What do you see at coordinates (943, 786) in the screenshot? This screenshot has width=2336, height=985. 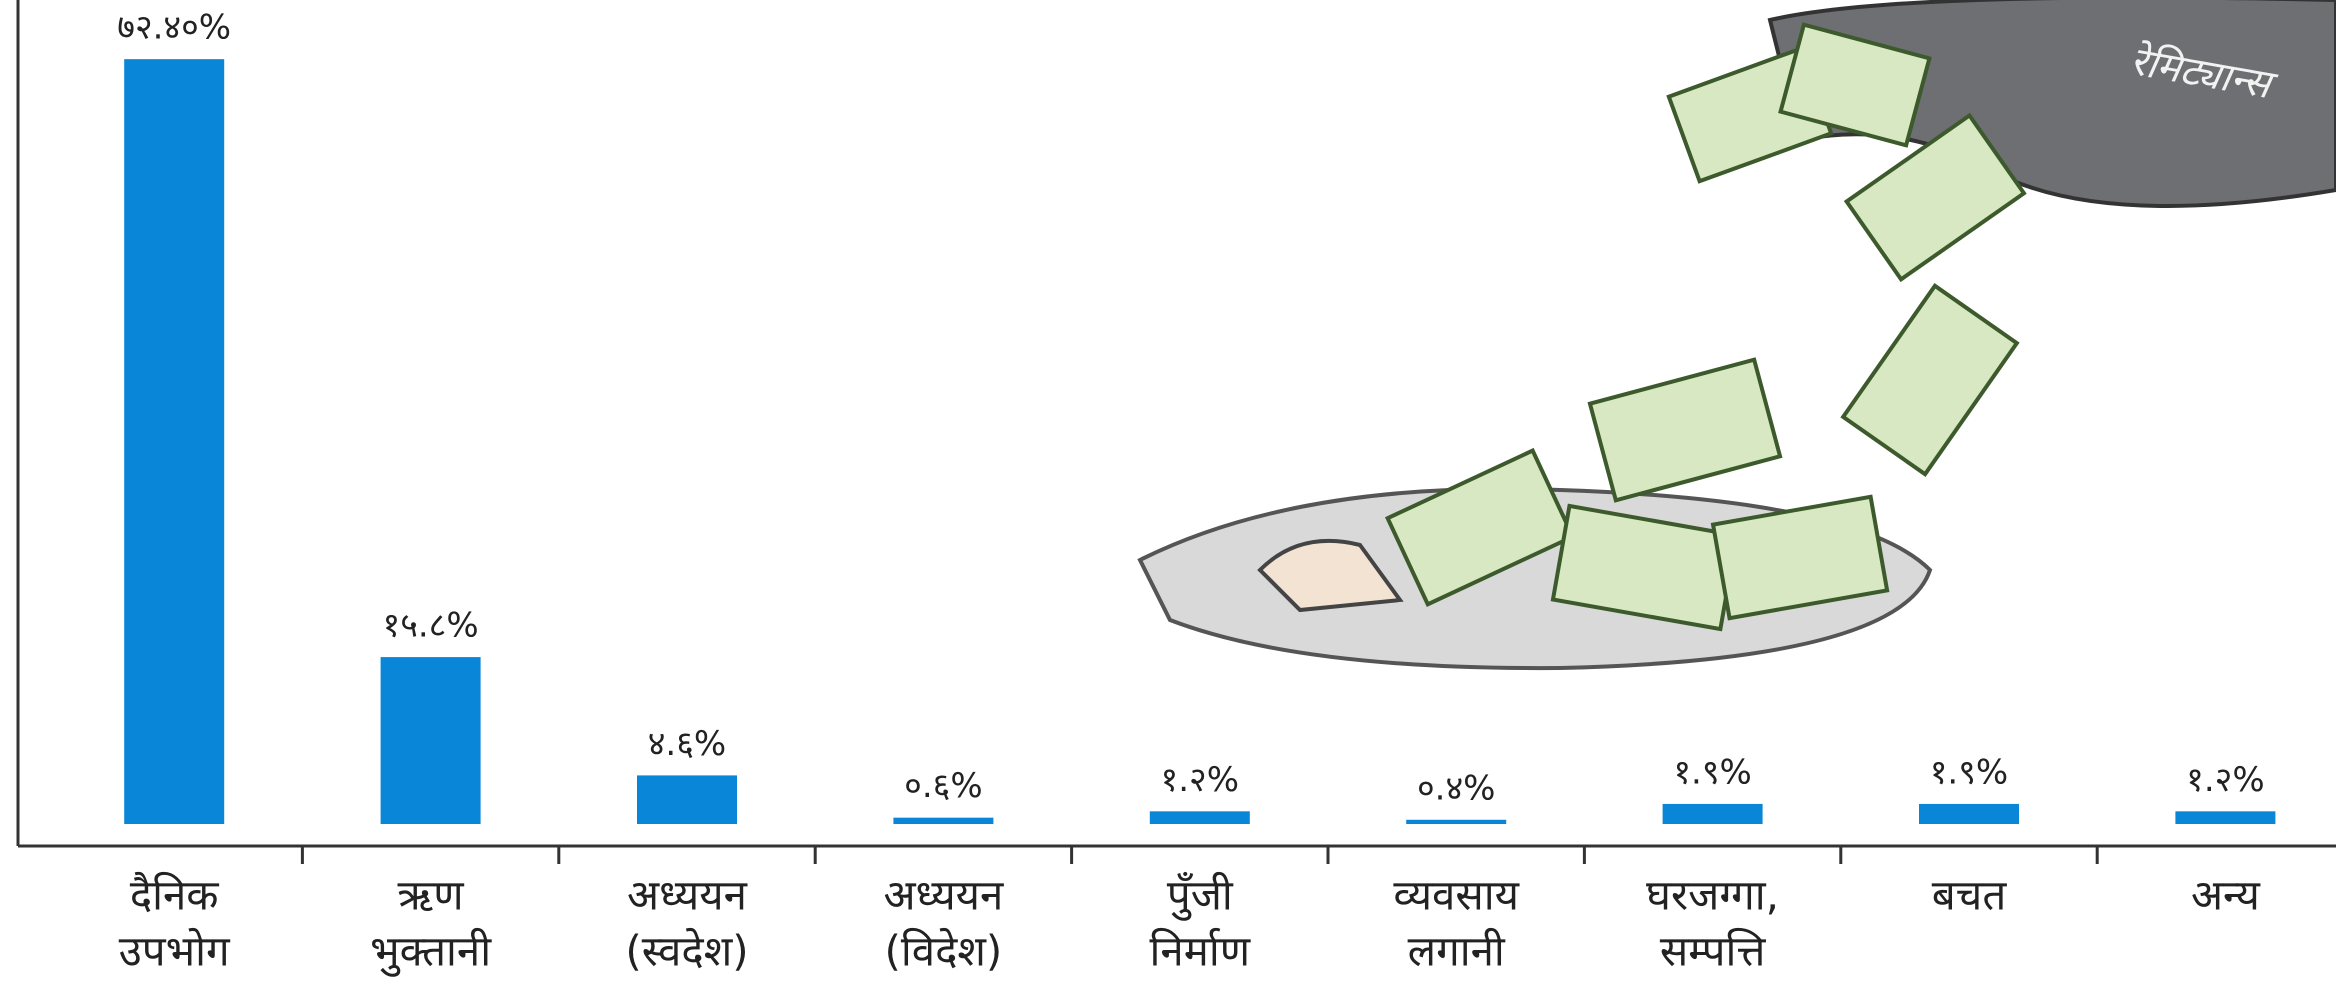 I see `value-label: ०.६%` at bounding box center [943, 786].